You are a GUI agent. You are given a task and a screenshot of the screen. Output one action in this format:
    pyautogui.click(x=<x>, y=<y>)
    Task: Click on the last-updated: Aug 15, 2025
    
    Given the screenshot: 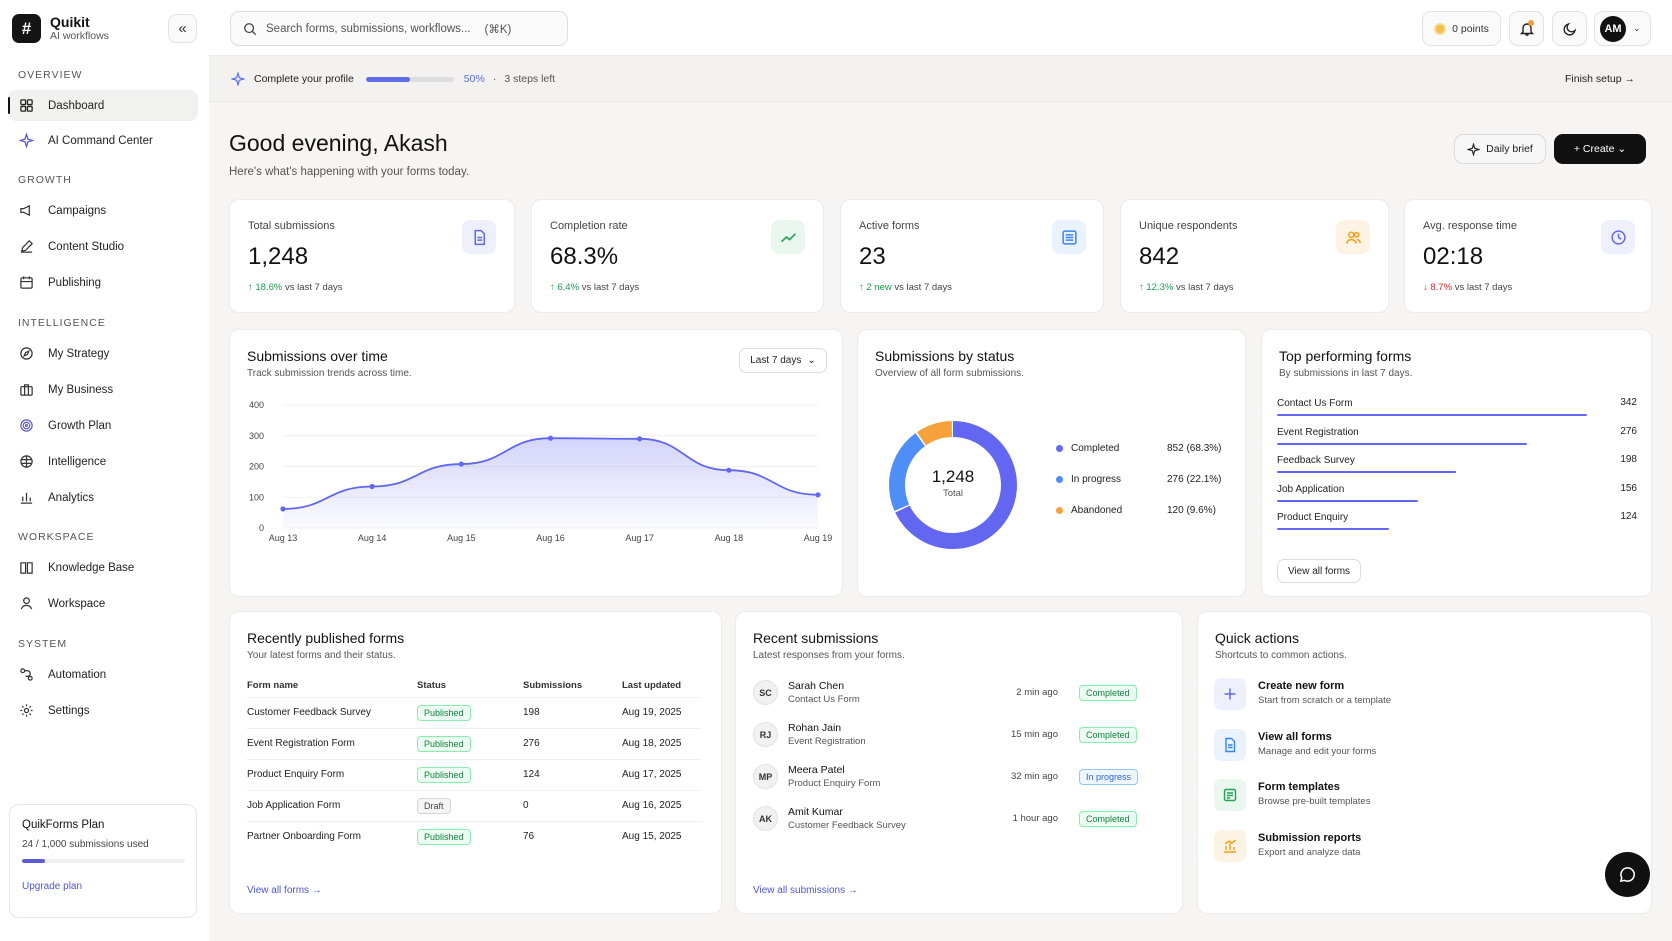 What is the action you would take?
    pyautogui.click(x=662, y=836)
    